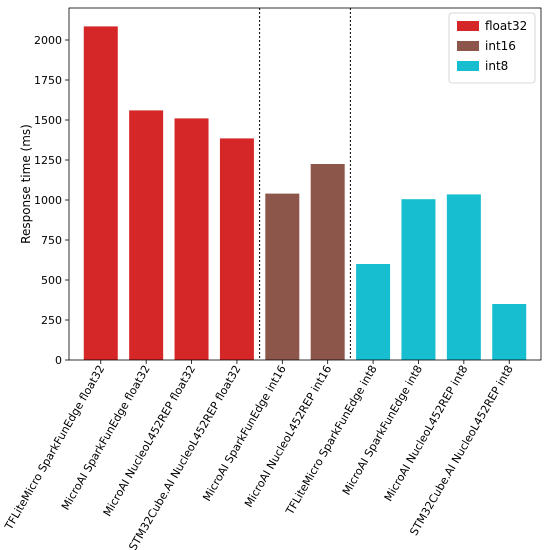 The height and width of the screenshot is (550, 549). Describe the element at coordinates (51, 320) in the screenshot. I see `y-tick-label: 250` at that location.